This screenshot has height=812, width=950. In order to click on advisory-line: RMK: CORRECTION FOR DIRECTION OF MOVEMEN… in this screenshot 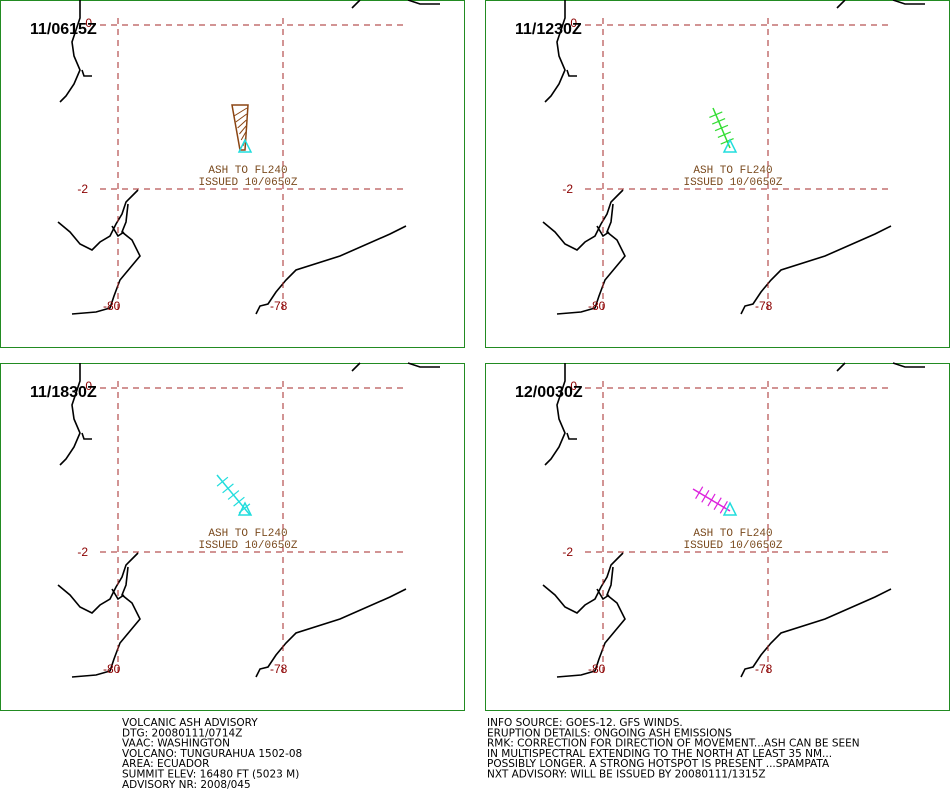, I will do `click(673, 744)`.